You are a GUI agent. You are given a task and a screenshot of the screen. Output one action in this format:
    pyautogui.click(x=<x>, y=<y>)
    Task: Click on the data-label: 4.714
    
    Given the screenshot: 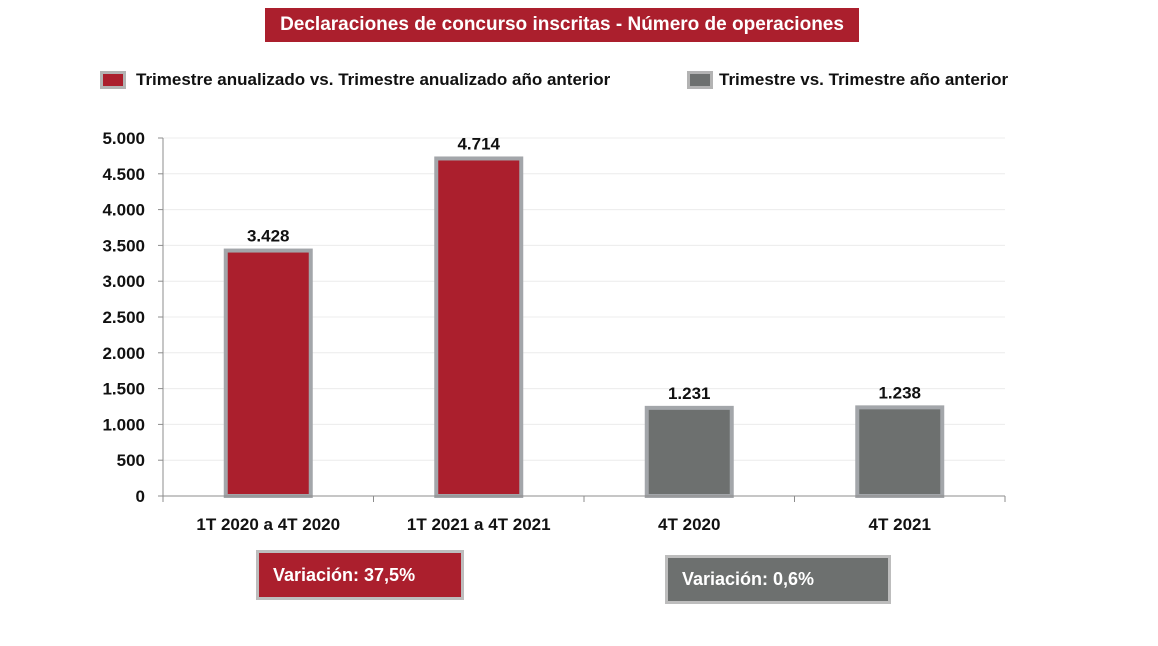 What is the action you would take?
    pyautogui.click(x=478, y=143)
    